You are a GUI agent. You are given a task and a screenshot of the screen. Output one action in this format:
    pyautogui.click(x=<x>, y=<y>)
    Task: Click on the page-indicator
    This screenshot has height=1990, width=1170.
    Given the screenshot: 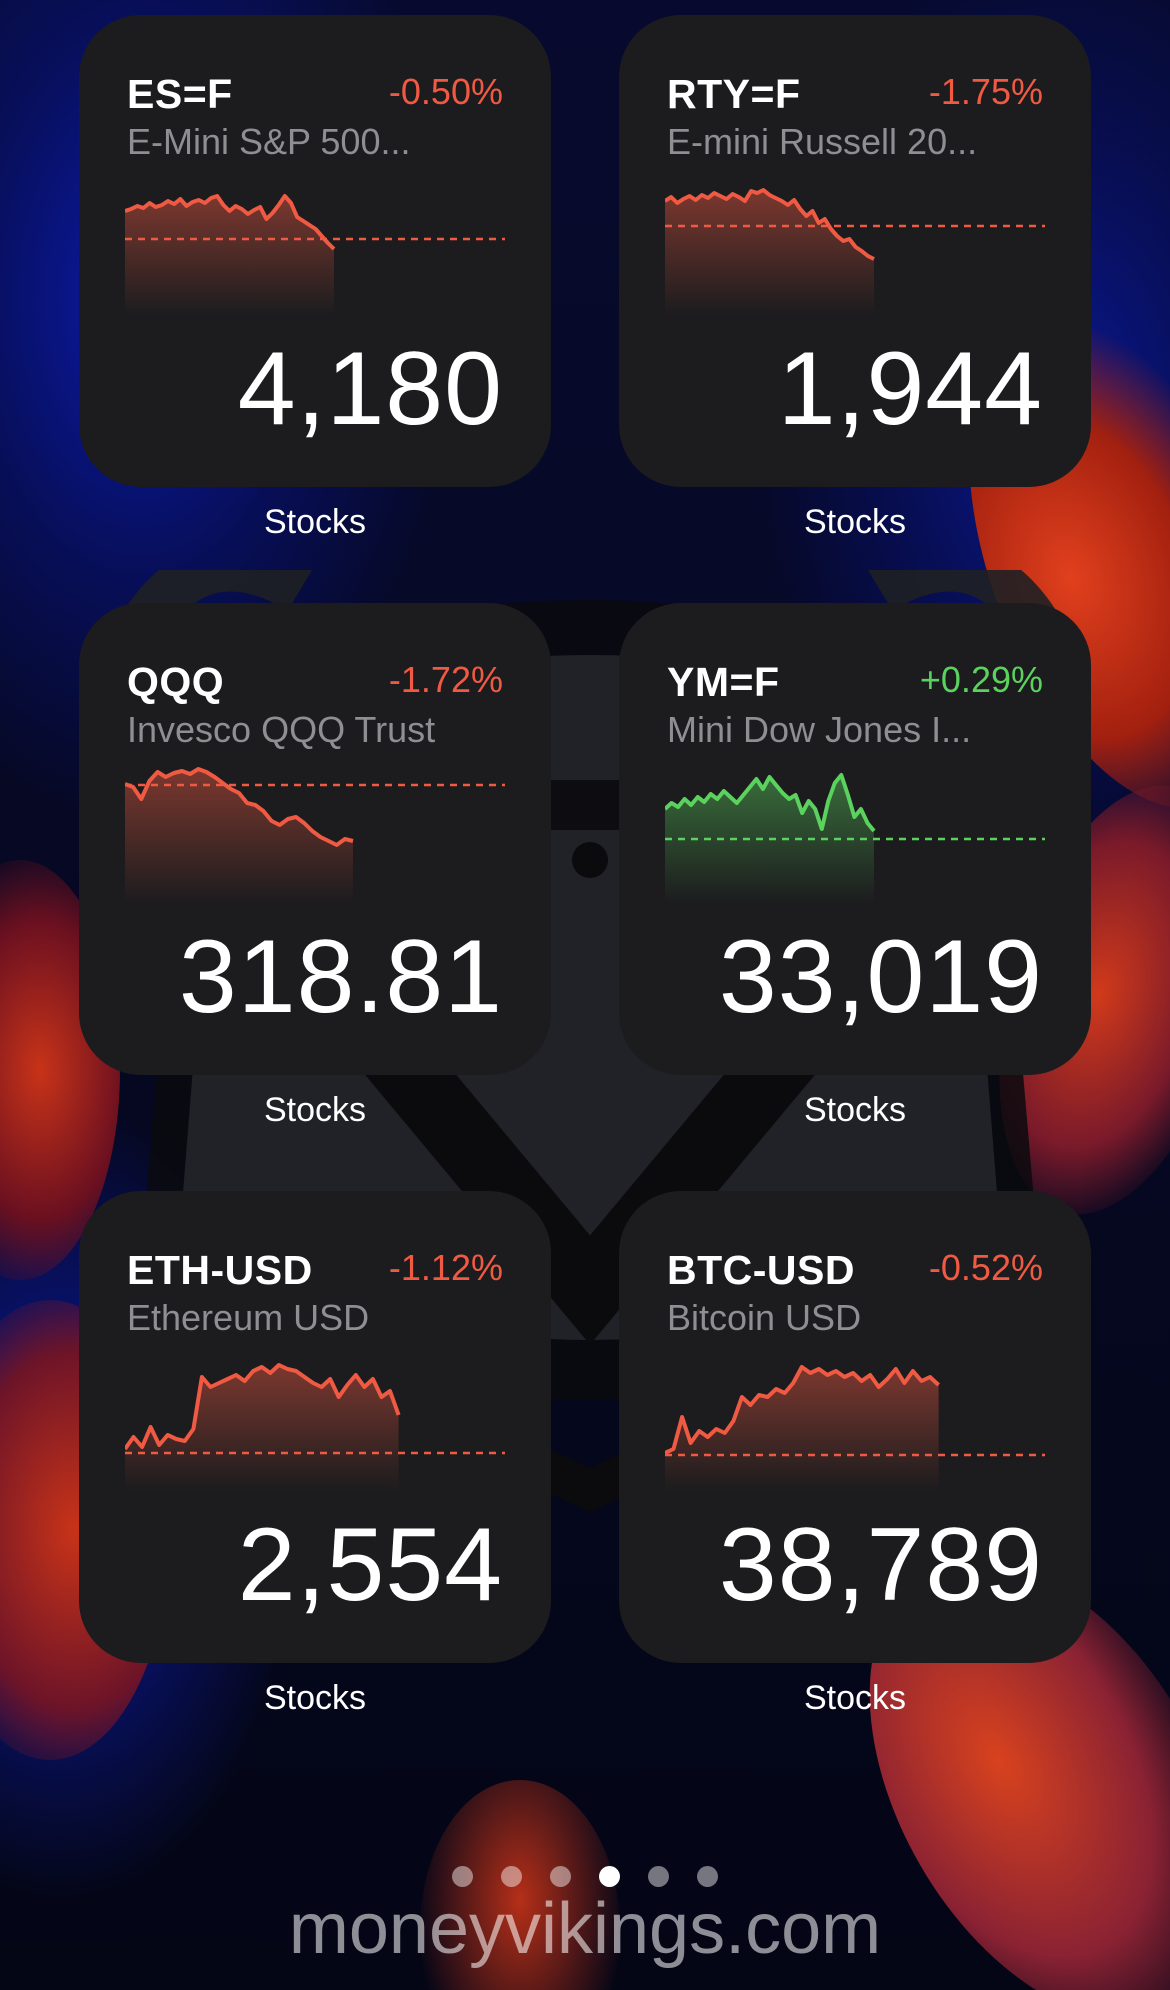 What is the action you would take?
    pyautogui.click(x=585, y=1876)
    